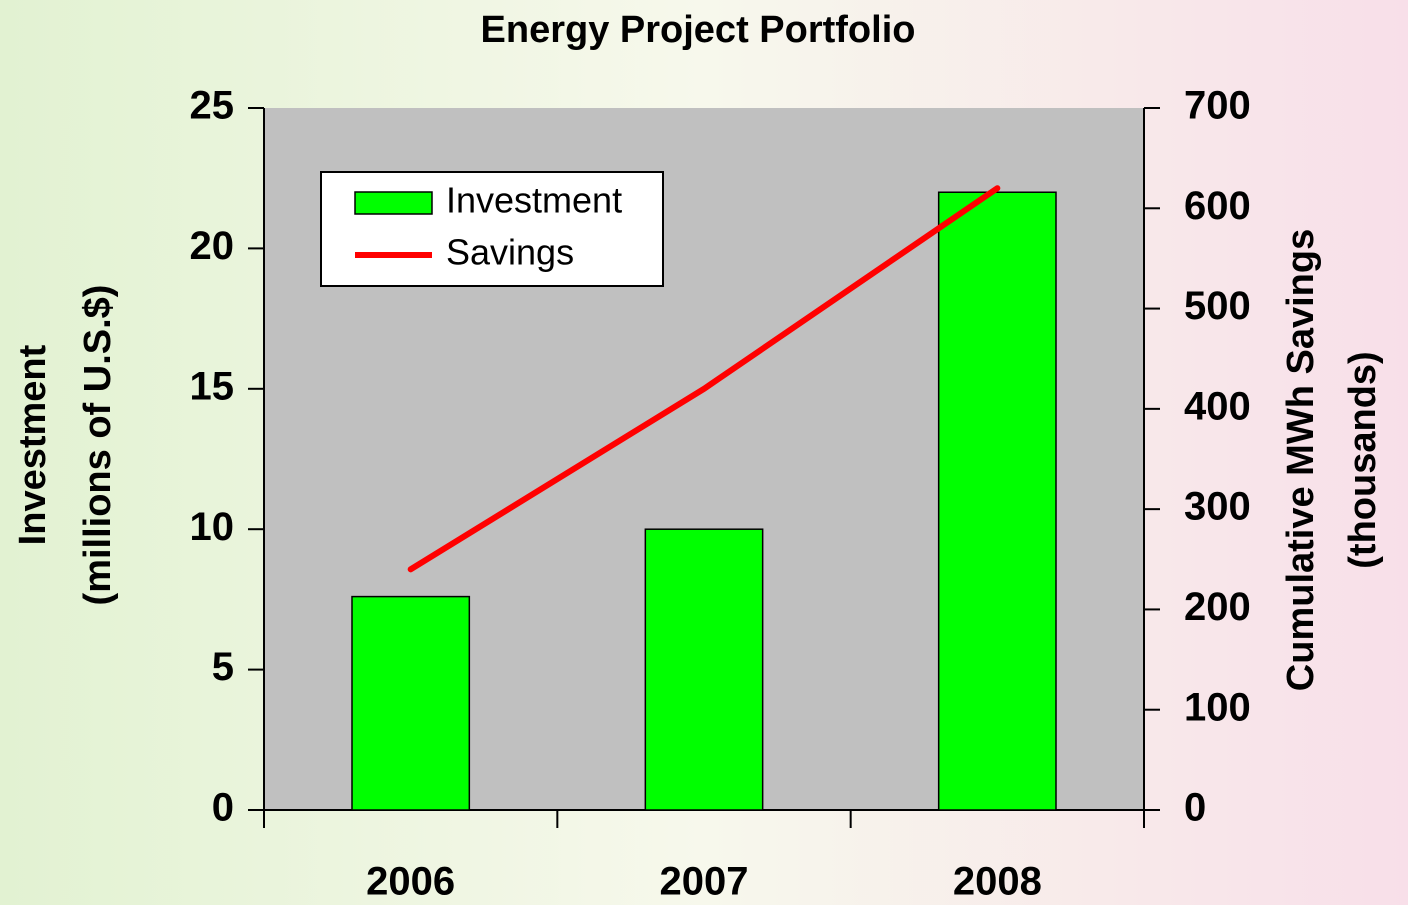  I want to click on y2-tick-label: 500, so click(1217, 306).